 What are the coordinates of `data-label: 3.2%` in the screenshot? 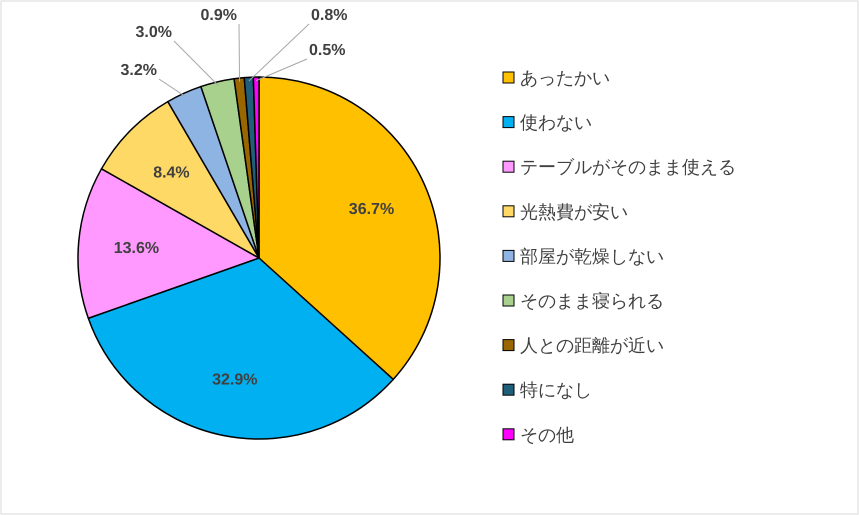 It's located at (138, 70).